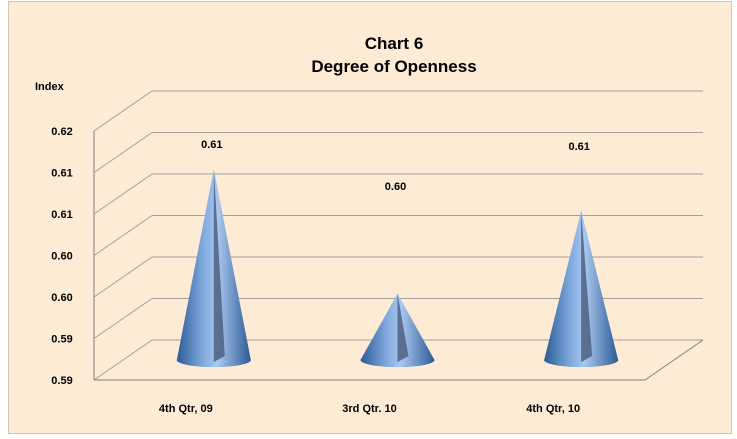 The width and height of the screenshot is (737, 439). I want to click on data-label: 0.60, so click(395, 187).